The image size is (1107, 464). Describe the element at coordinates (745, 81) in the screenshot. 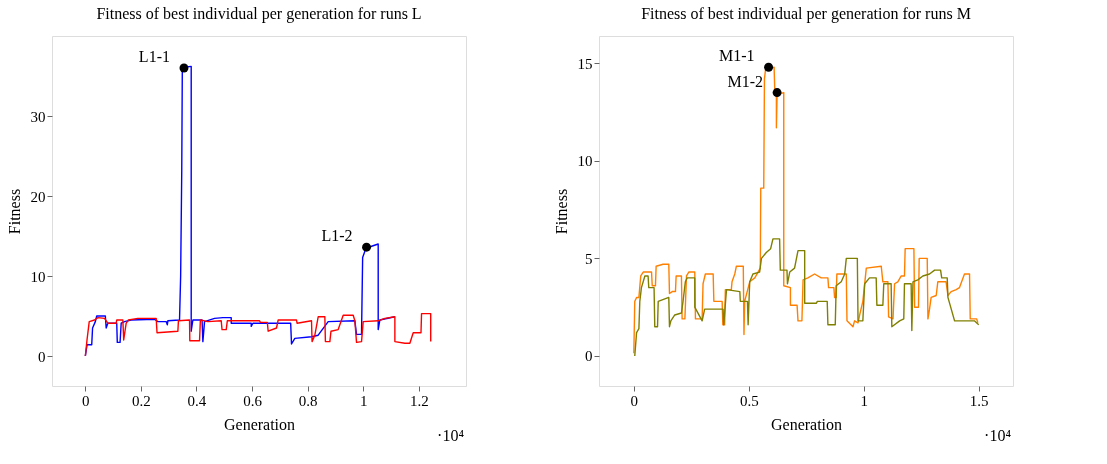

I see `annotation: M1-2` at that location.